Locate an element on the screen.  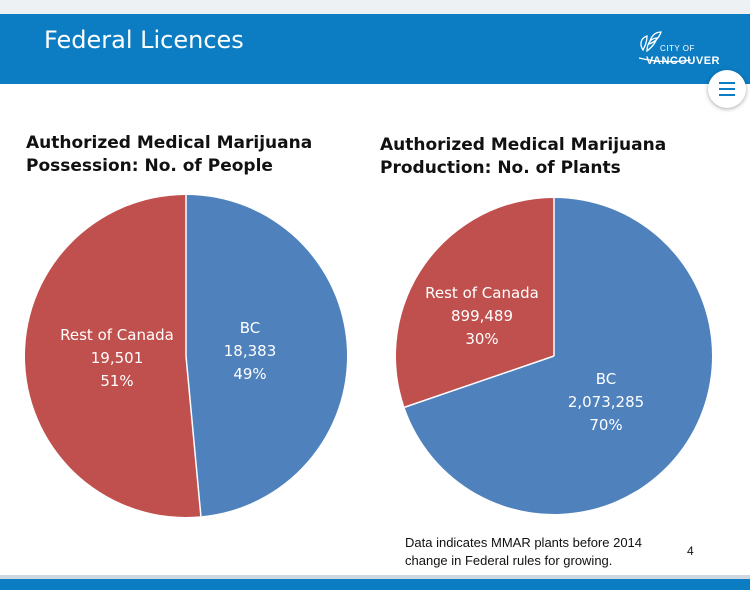
chart1-bc-percent-label: 49% is located at coordinates (249, 374).